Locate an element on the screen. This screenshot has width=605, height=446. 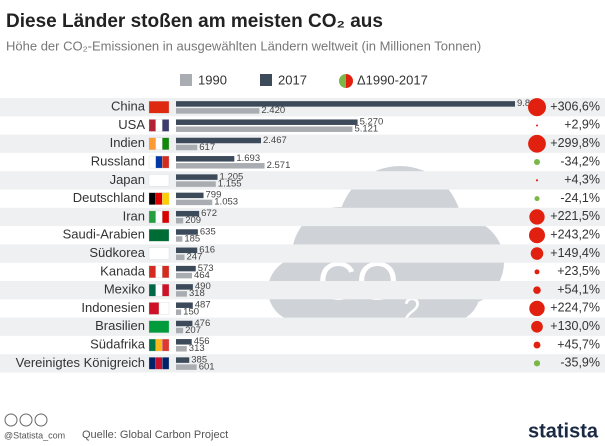
change-label: +224,7% is located at coordinates (575, 308).